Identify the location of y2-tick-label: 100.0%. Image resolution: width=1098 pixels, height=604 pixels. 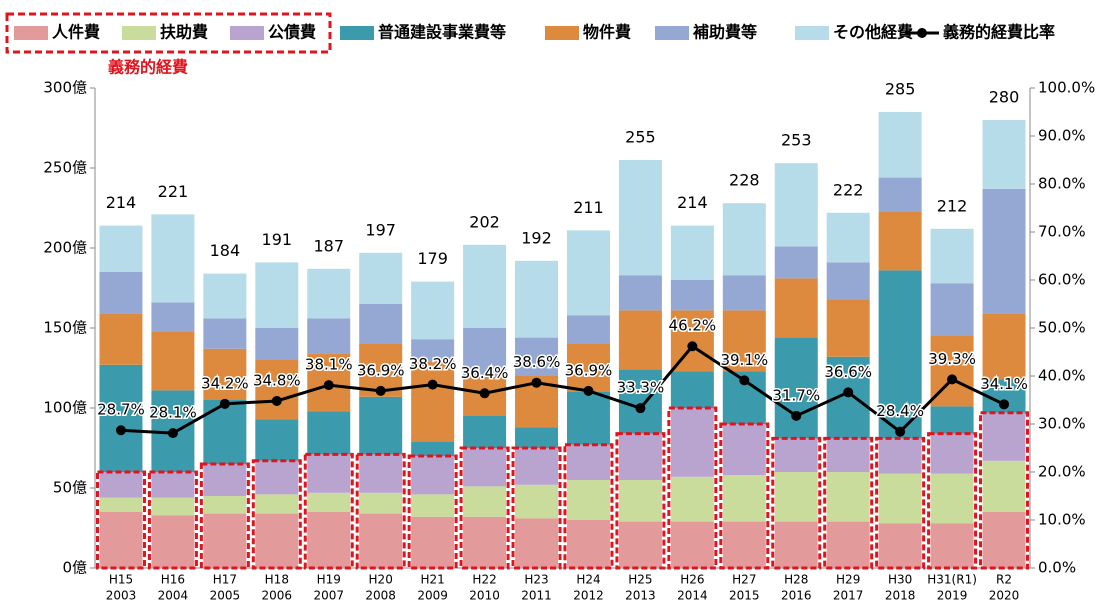
(1066, 88).